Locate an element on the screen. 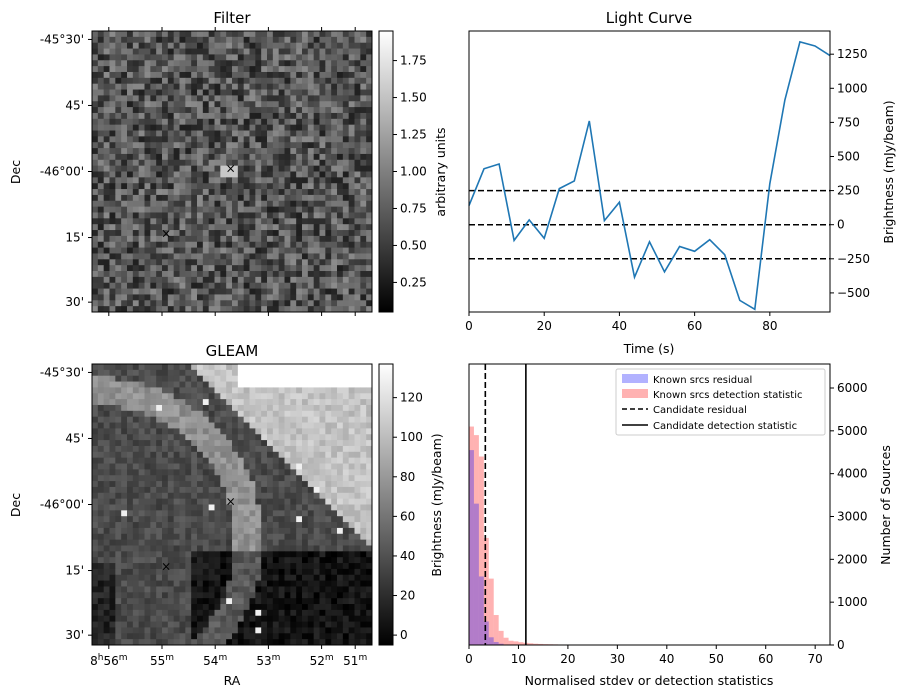  lightcurve-x-tick-label: 40 is located at coordinates (619, 326).